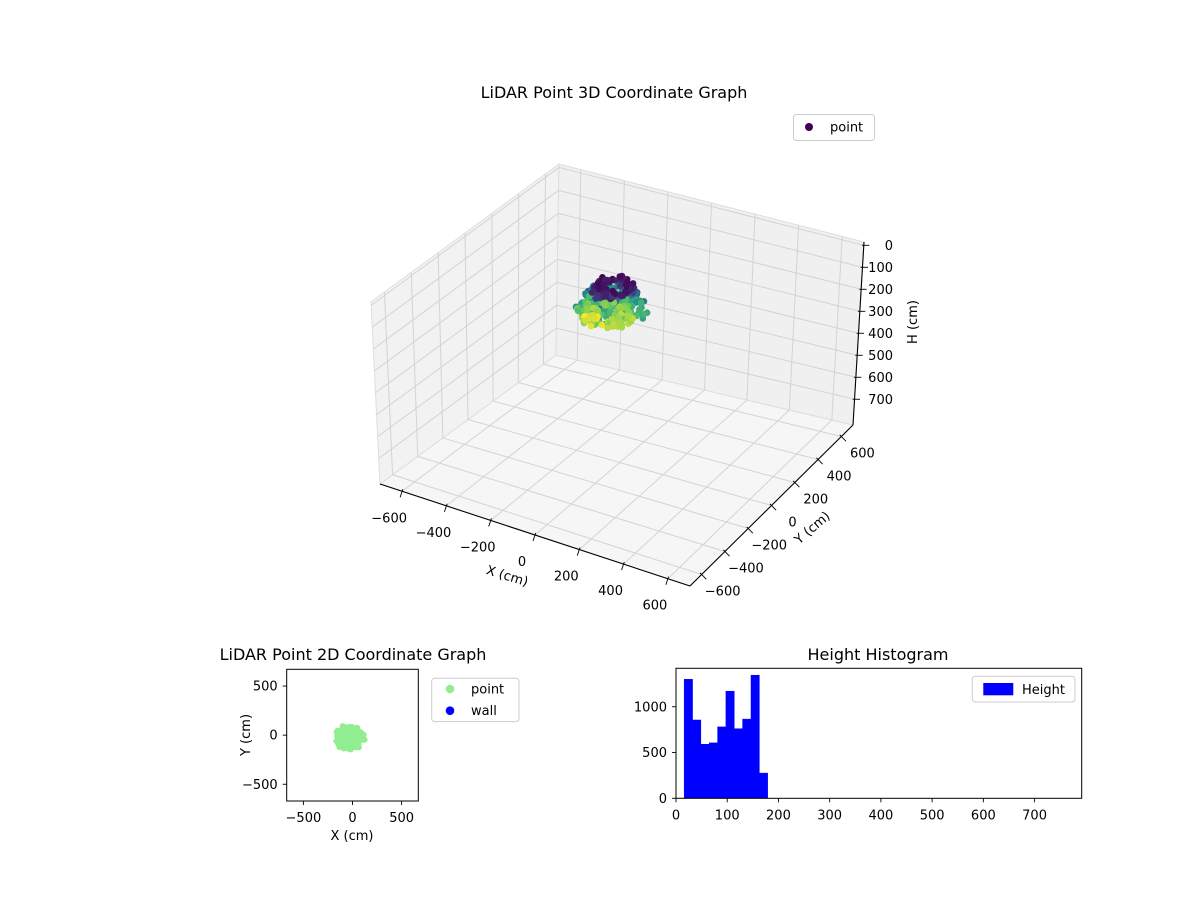  Describe the element at coordinates (829, 815) in the screenshot. I see `hist-x-tick-label: 300` at that location.